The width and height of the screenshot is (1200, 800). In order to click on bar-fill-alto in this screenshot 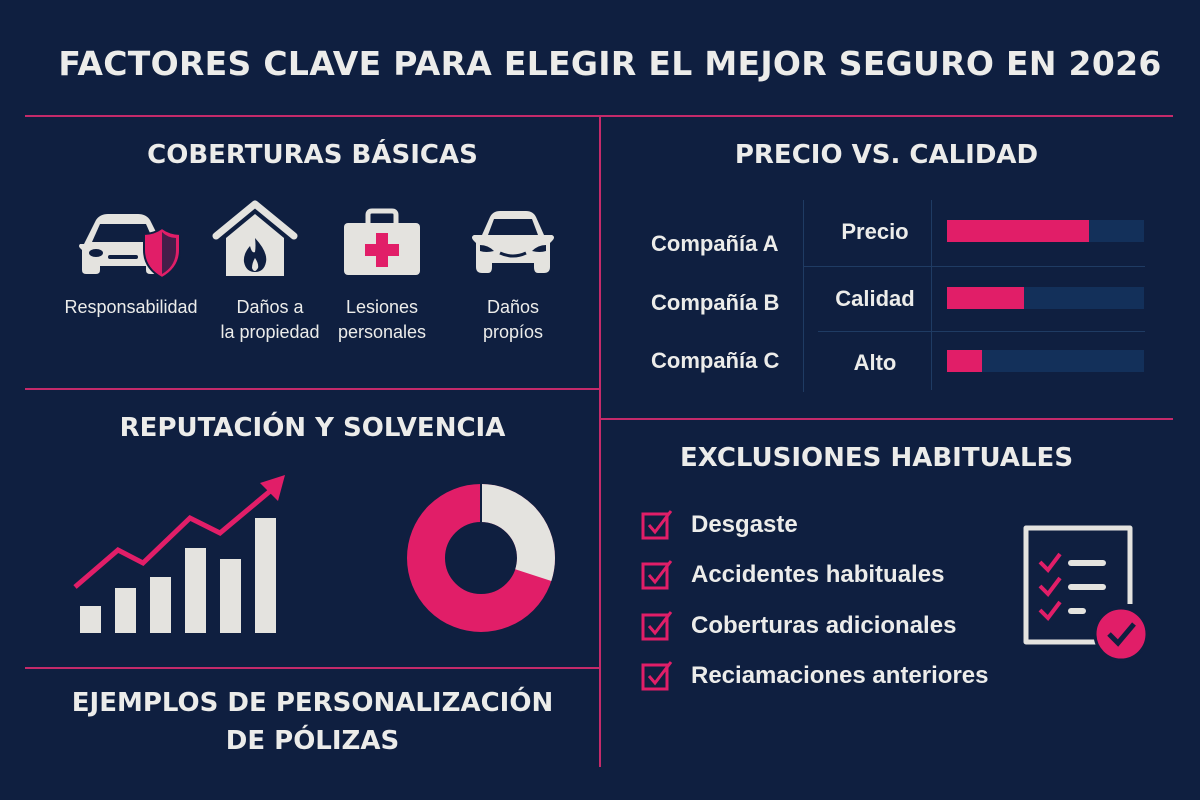, I will do `click(965, 361)`.